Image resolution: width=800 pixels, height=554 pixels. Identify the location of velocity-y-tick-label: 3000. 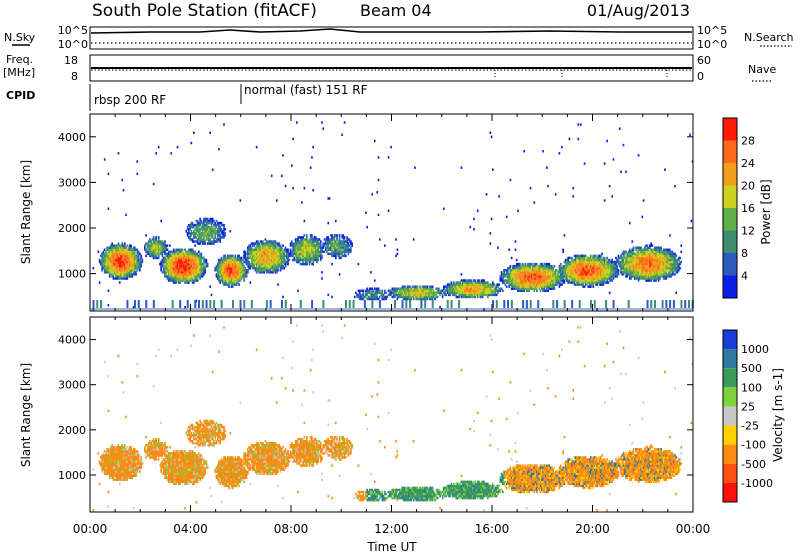
(72, 385).